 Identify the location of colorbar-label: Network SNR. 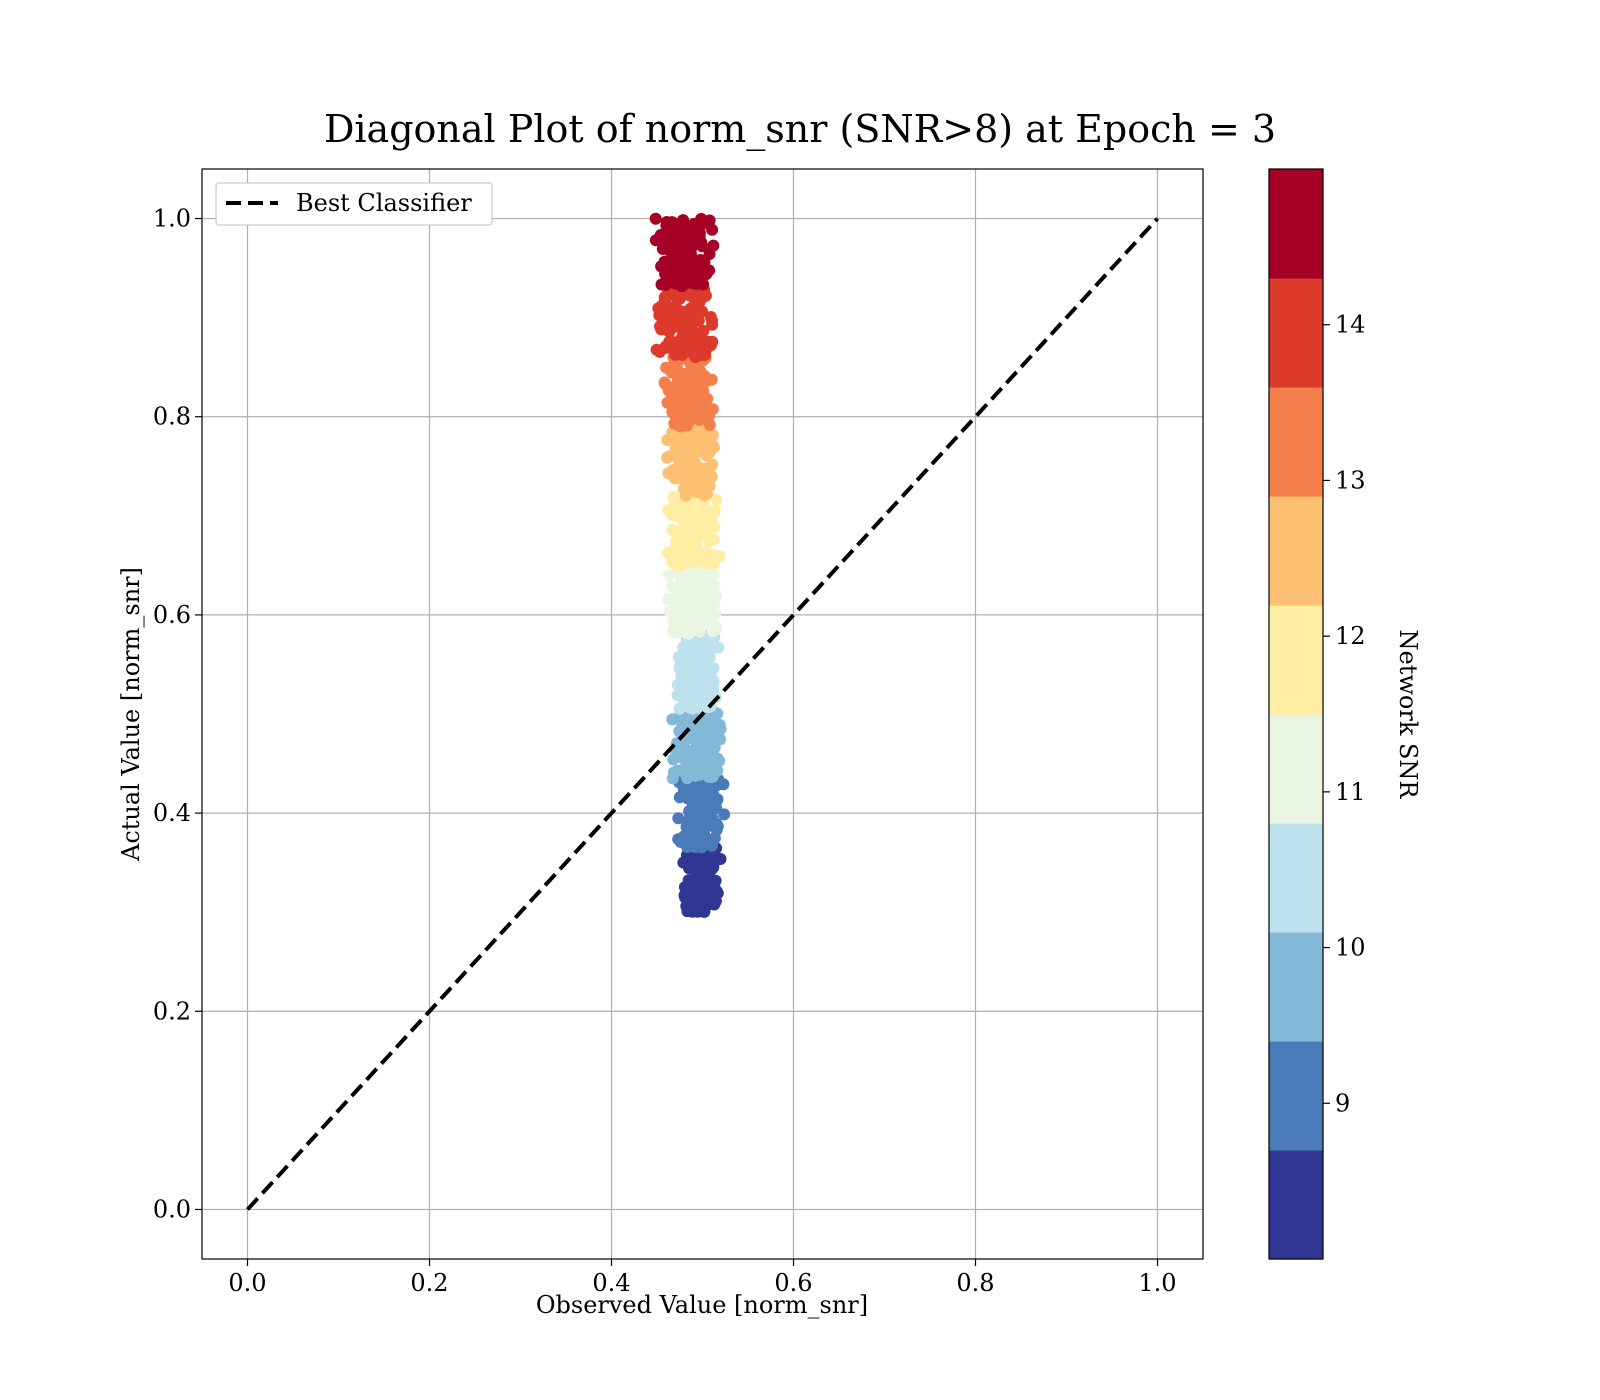
(1408, 715).